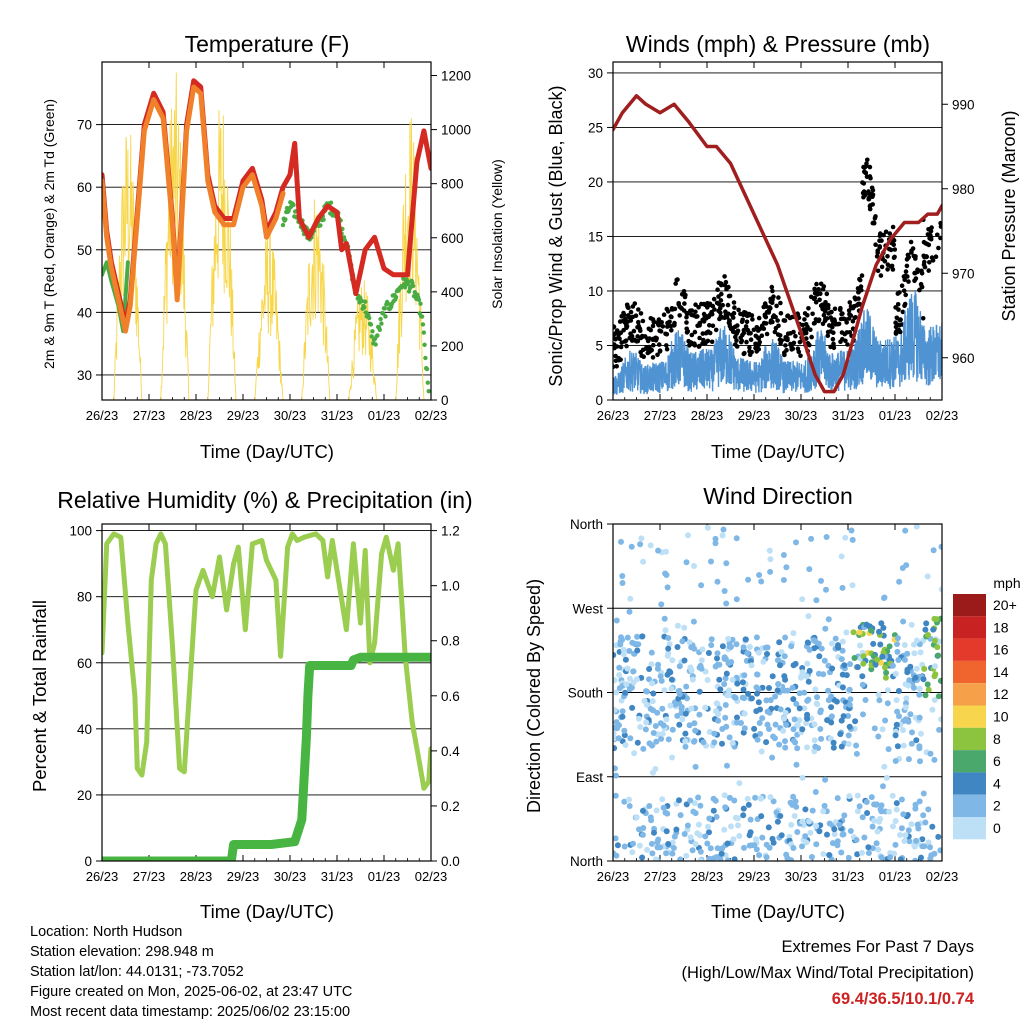  What do you see at coordinates (39, 696) in the screenshot?
I see `humidity-ylabel-left: Percent & Total Rainfall` at bounding box center [39, 696].